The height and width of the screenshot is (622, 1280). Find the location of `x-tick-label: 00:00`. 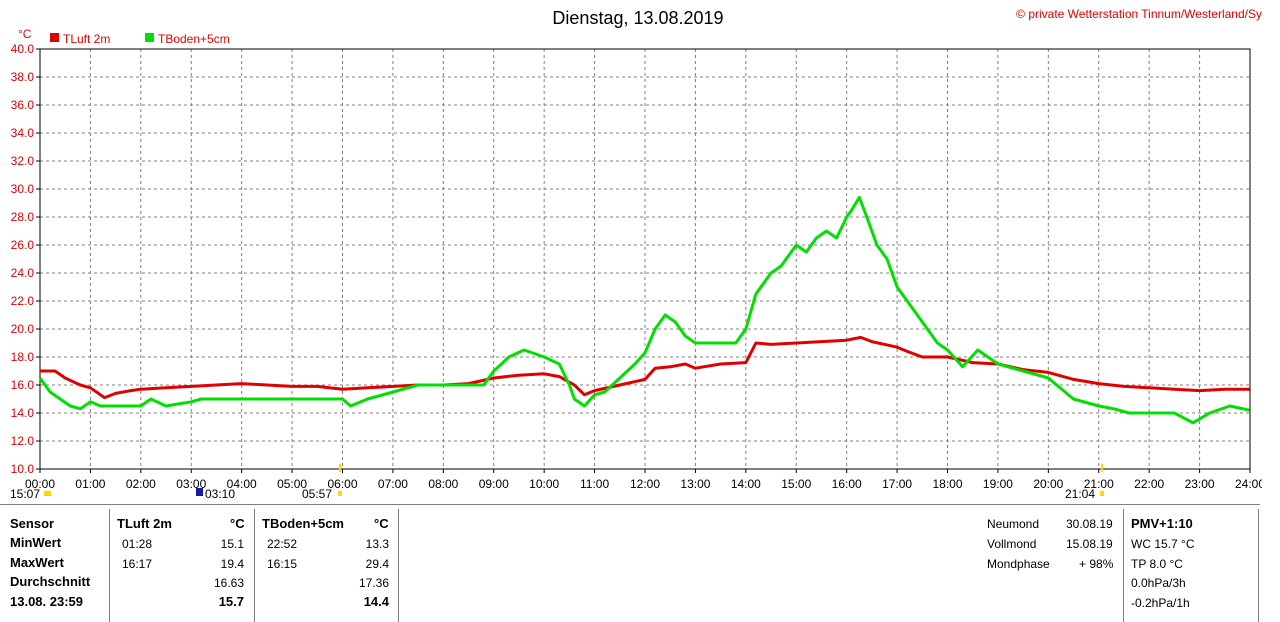

x-tick-label: 00:00 is located at coordinates (40, 484).